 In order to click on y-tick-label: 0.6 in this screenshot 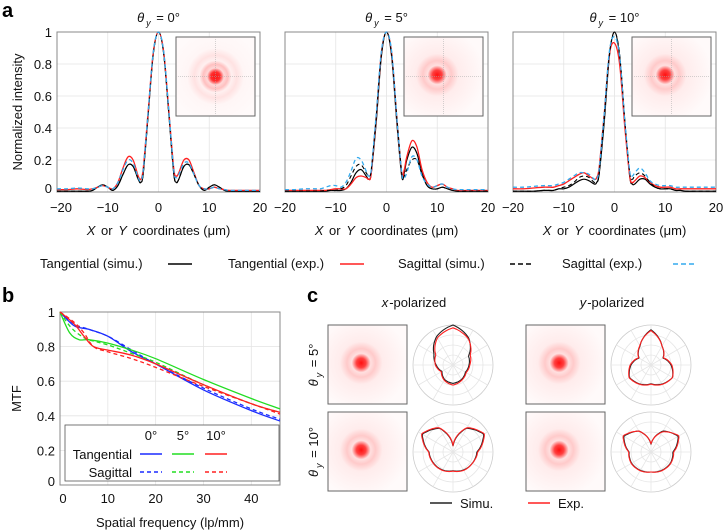, I will do `click(43, 96)`.